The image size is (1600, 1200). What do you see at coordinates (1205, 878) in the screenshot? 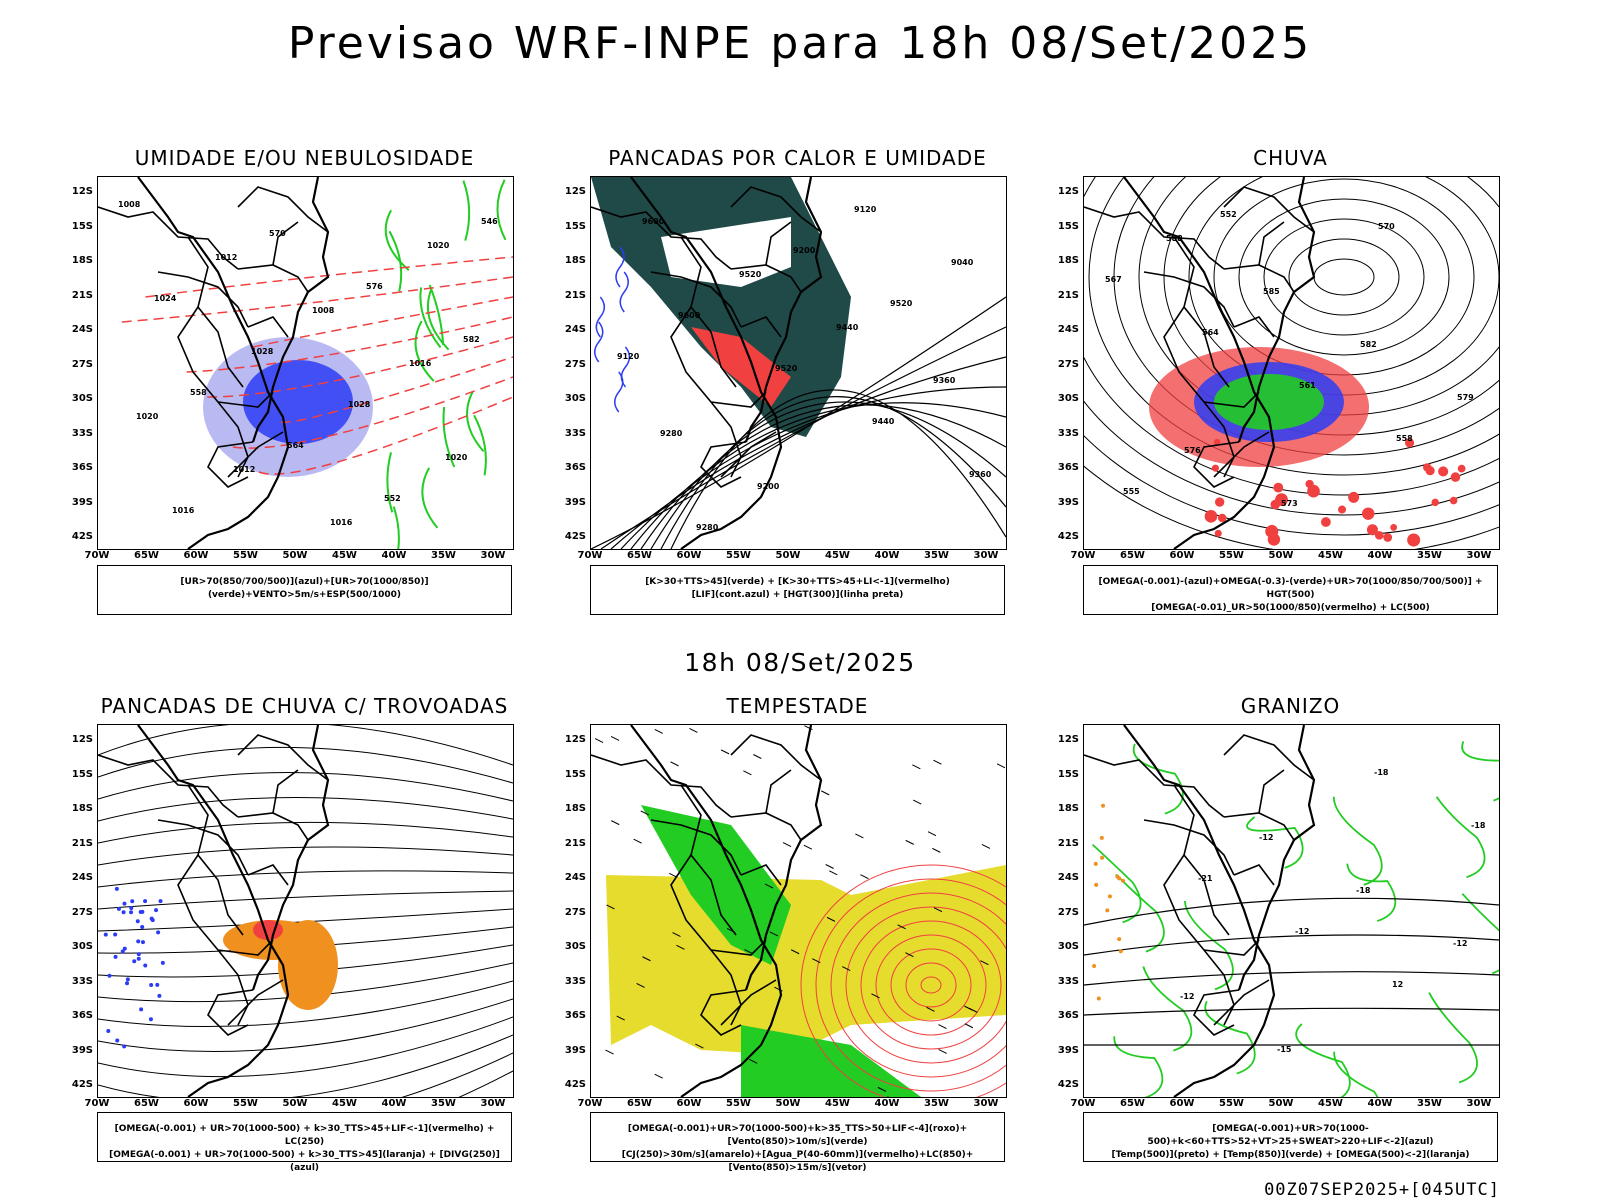
I see `contour-label: -21` at bounding box center [1205, 878].